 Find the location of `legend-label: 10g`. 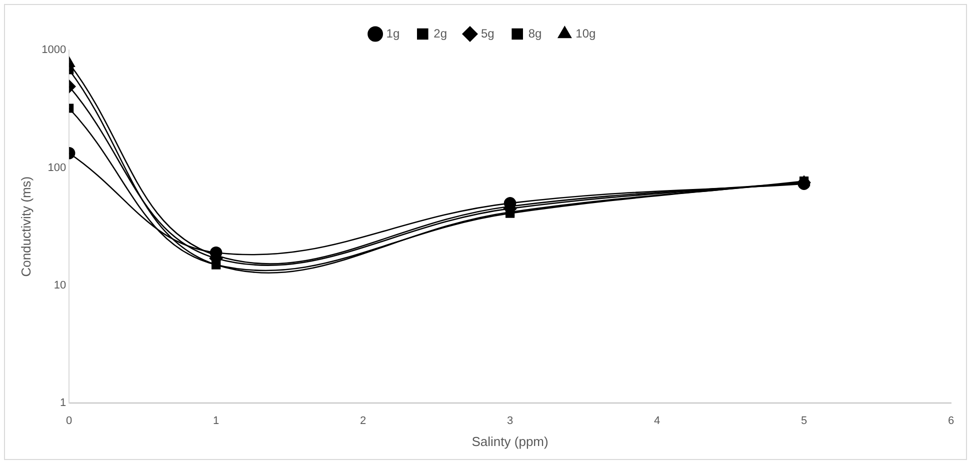

legend-label: 10g is located at coordinates (586, 33).